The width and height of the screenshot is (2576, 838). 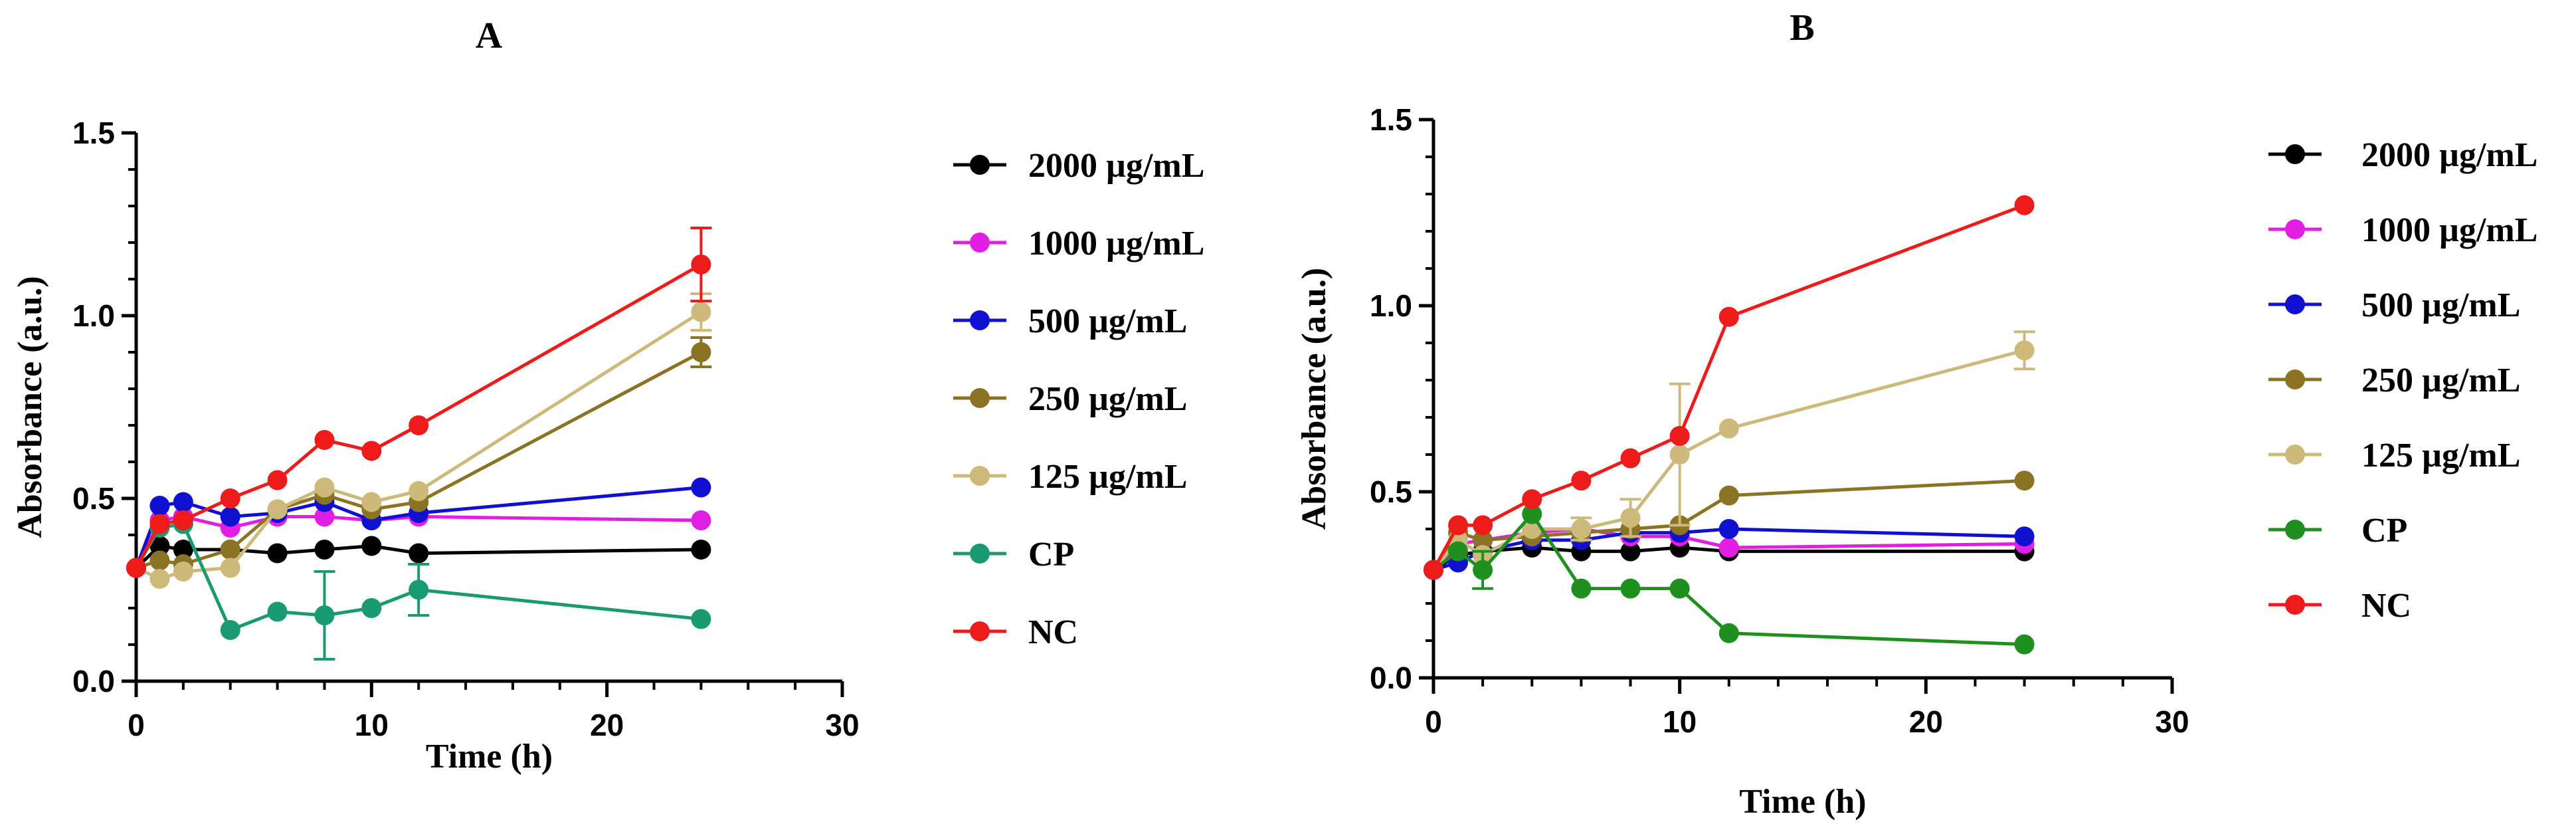 What do you see at coordinates (607, 725) in the screenshot?
I see `x-tick-label: 20` at bounding box center [607, 725].